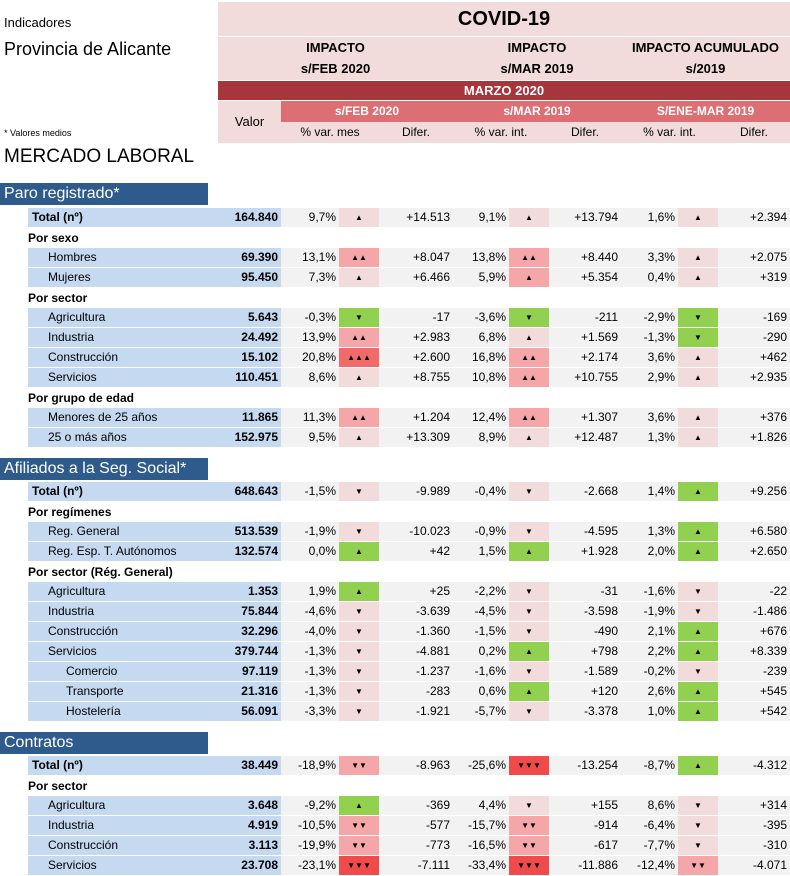 The image size is (790, 876). I want to click on var-int-acum-cell: 1,0%, so click(649, 711).